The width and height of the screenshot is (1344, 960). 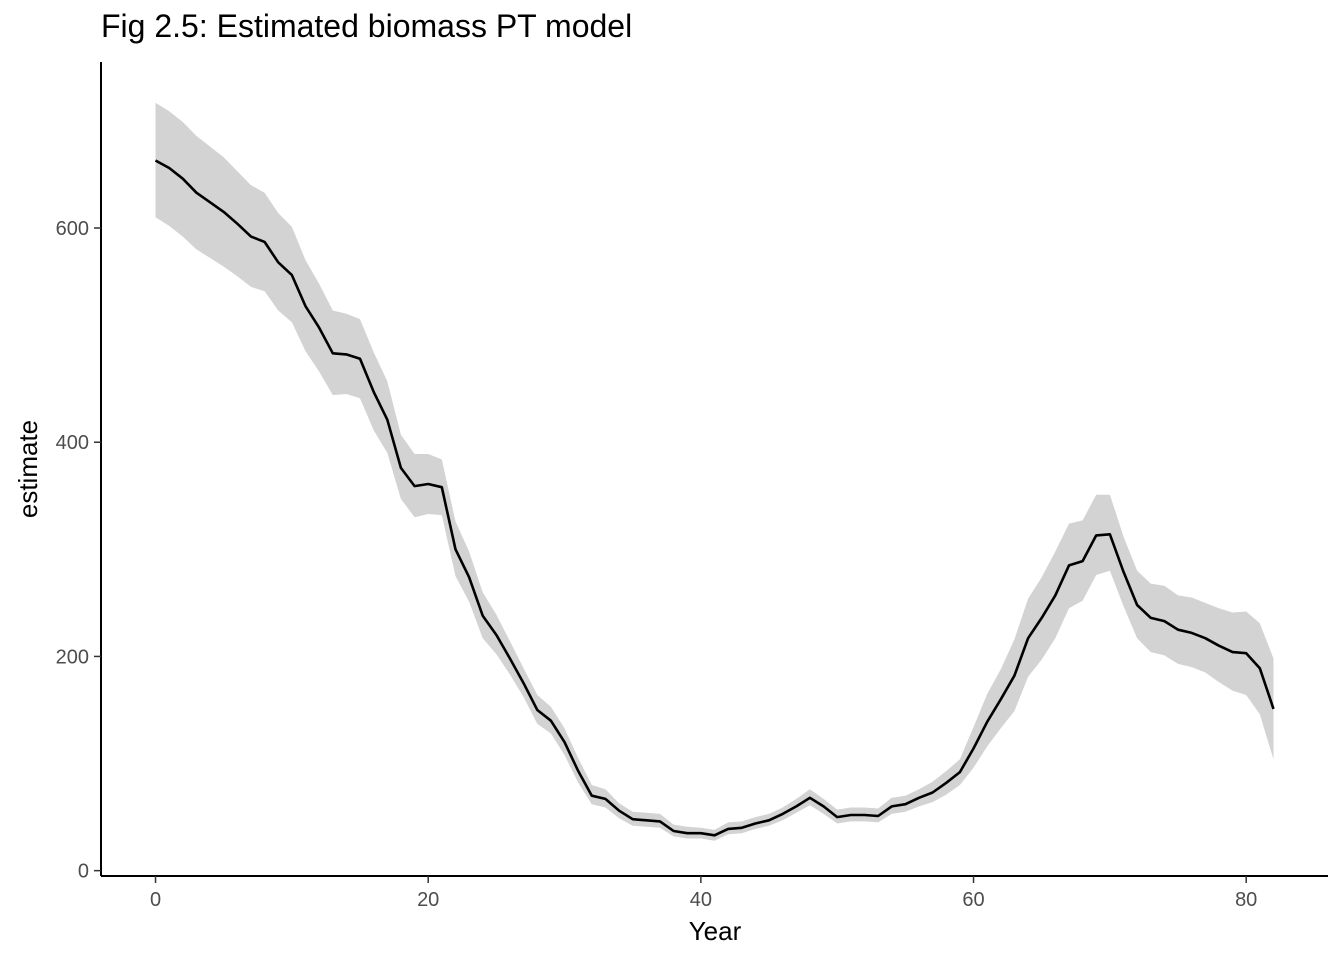 I want to click on y-tick-label: 600, so click(x=72, y=229).